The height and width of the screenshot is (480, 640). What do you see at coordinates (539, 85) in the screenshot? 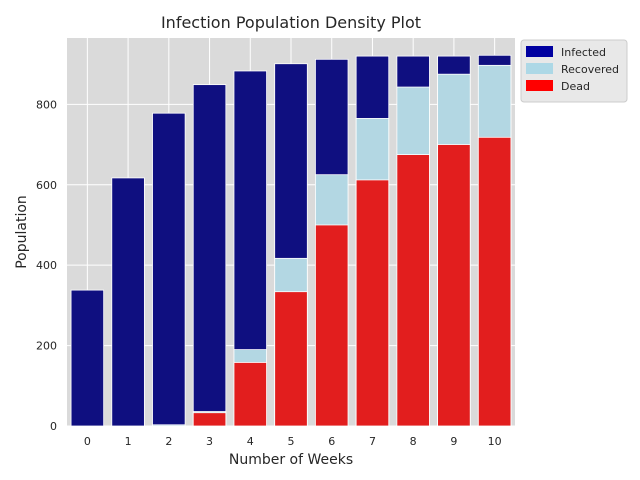
I see `legend-swatch-dead` at bounding box center [539, 85].